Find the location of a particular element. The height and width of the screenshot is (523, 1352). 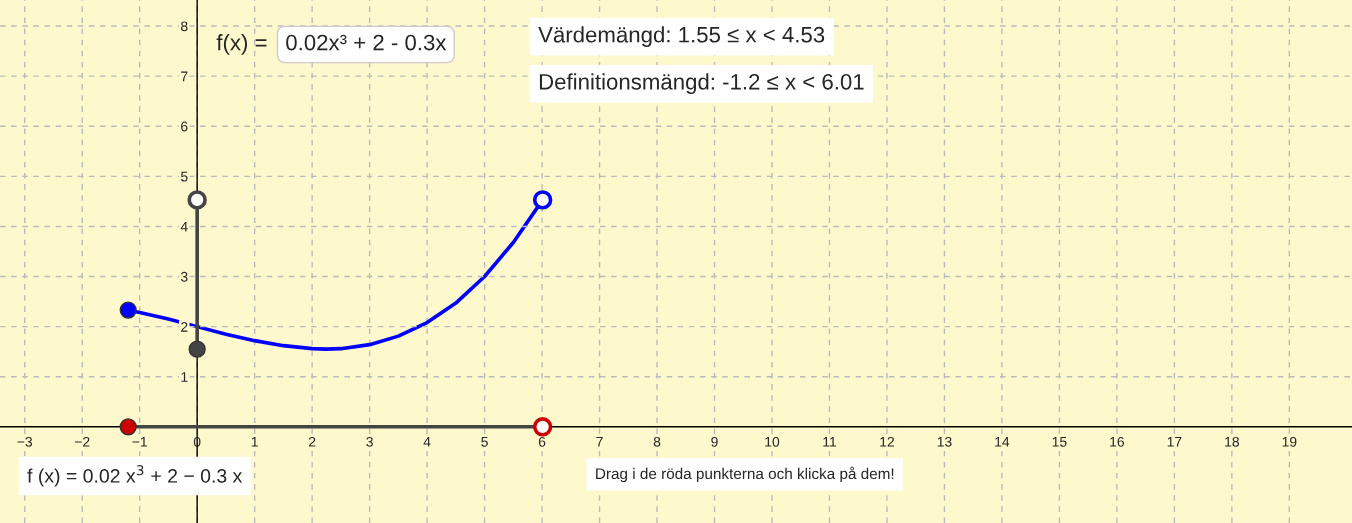

x-tick-label: −1 is located at coordinates (139, 442).